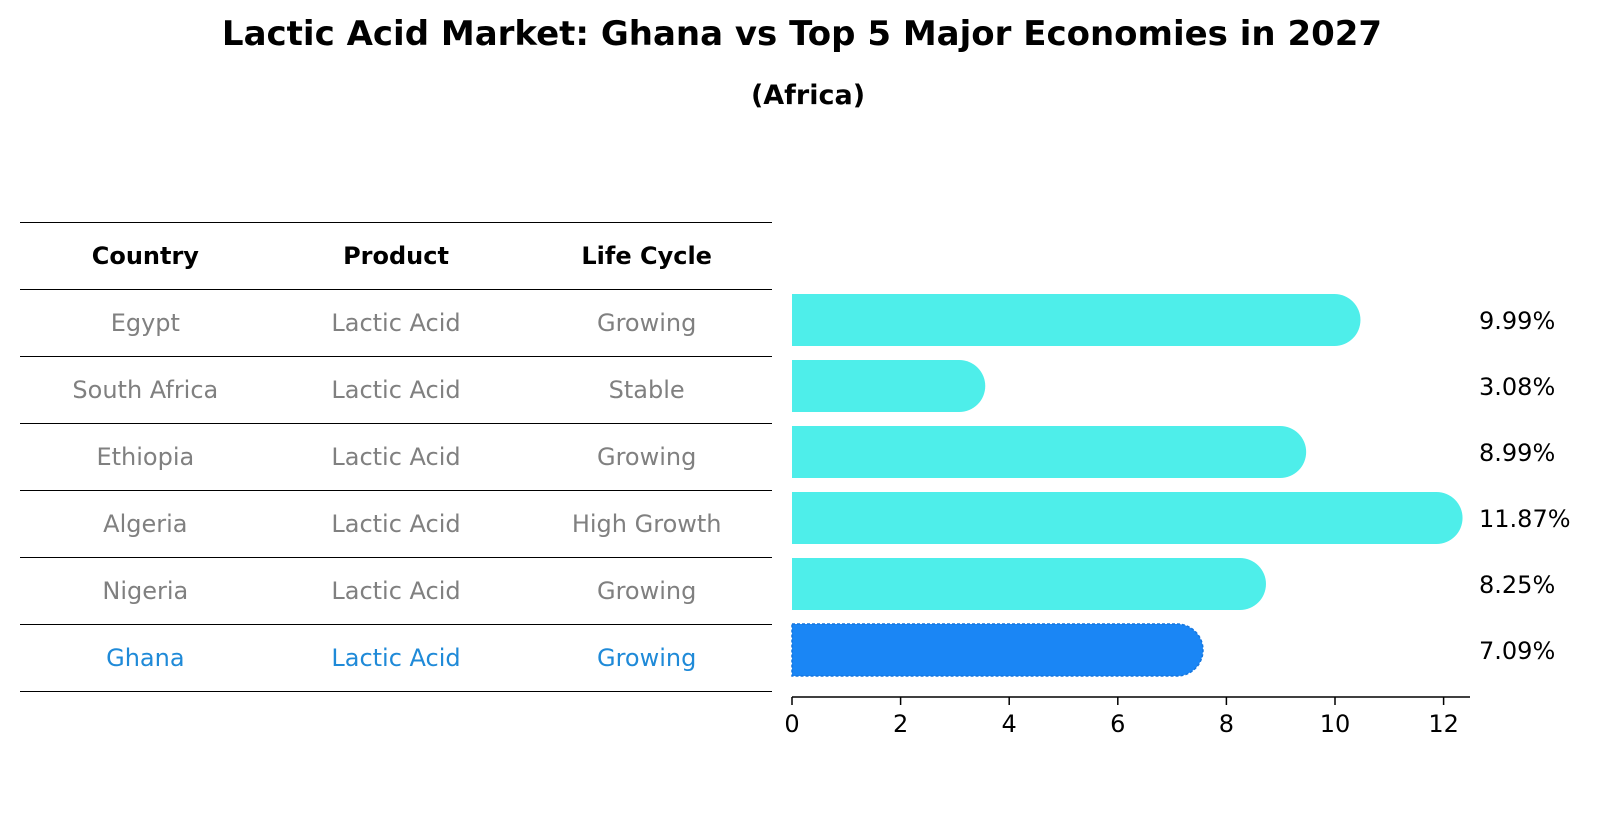  Describe the element at coordinates (646, 524) in the screenshot. I see `cell-life-cycle: High Growth` at that location.